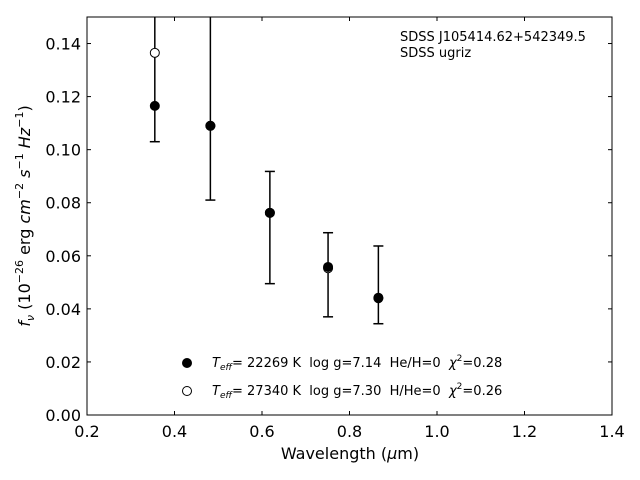 The height and width of the screenshot is (480, 640). Describe the element at coordinates (493, 37) in the screenshot. I see `annotation-object-name: SDSS J105414.62+542349.5` at that location.